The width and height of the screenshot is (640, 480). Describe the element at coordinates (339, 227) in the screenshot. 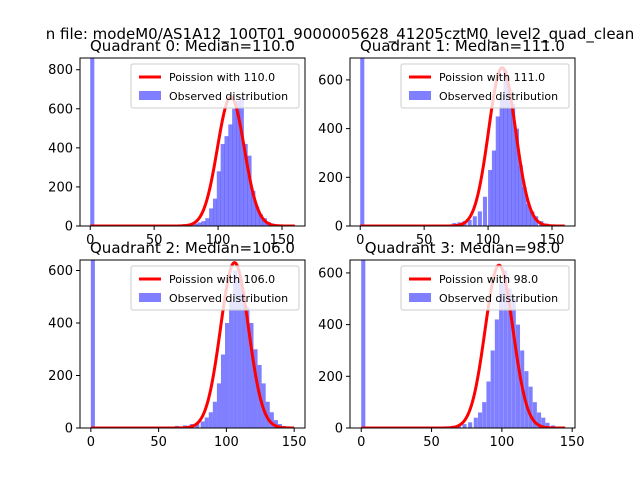

I see `y-tick-label: 0` at that location.